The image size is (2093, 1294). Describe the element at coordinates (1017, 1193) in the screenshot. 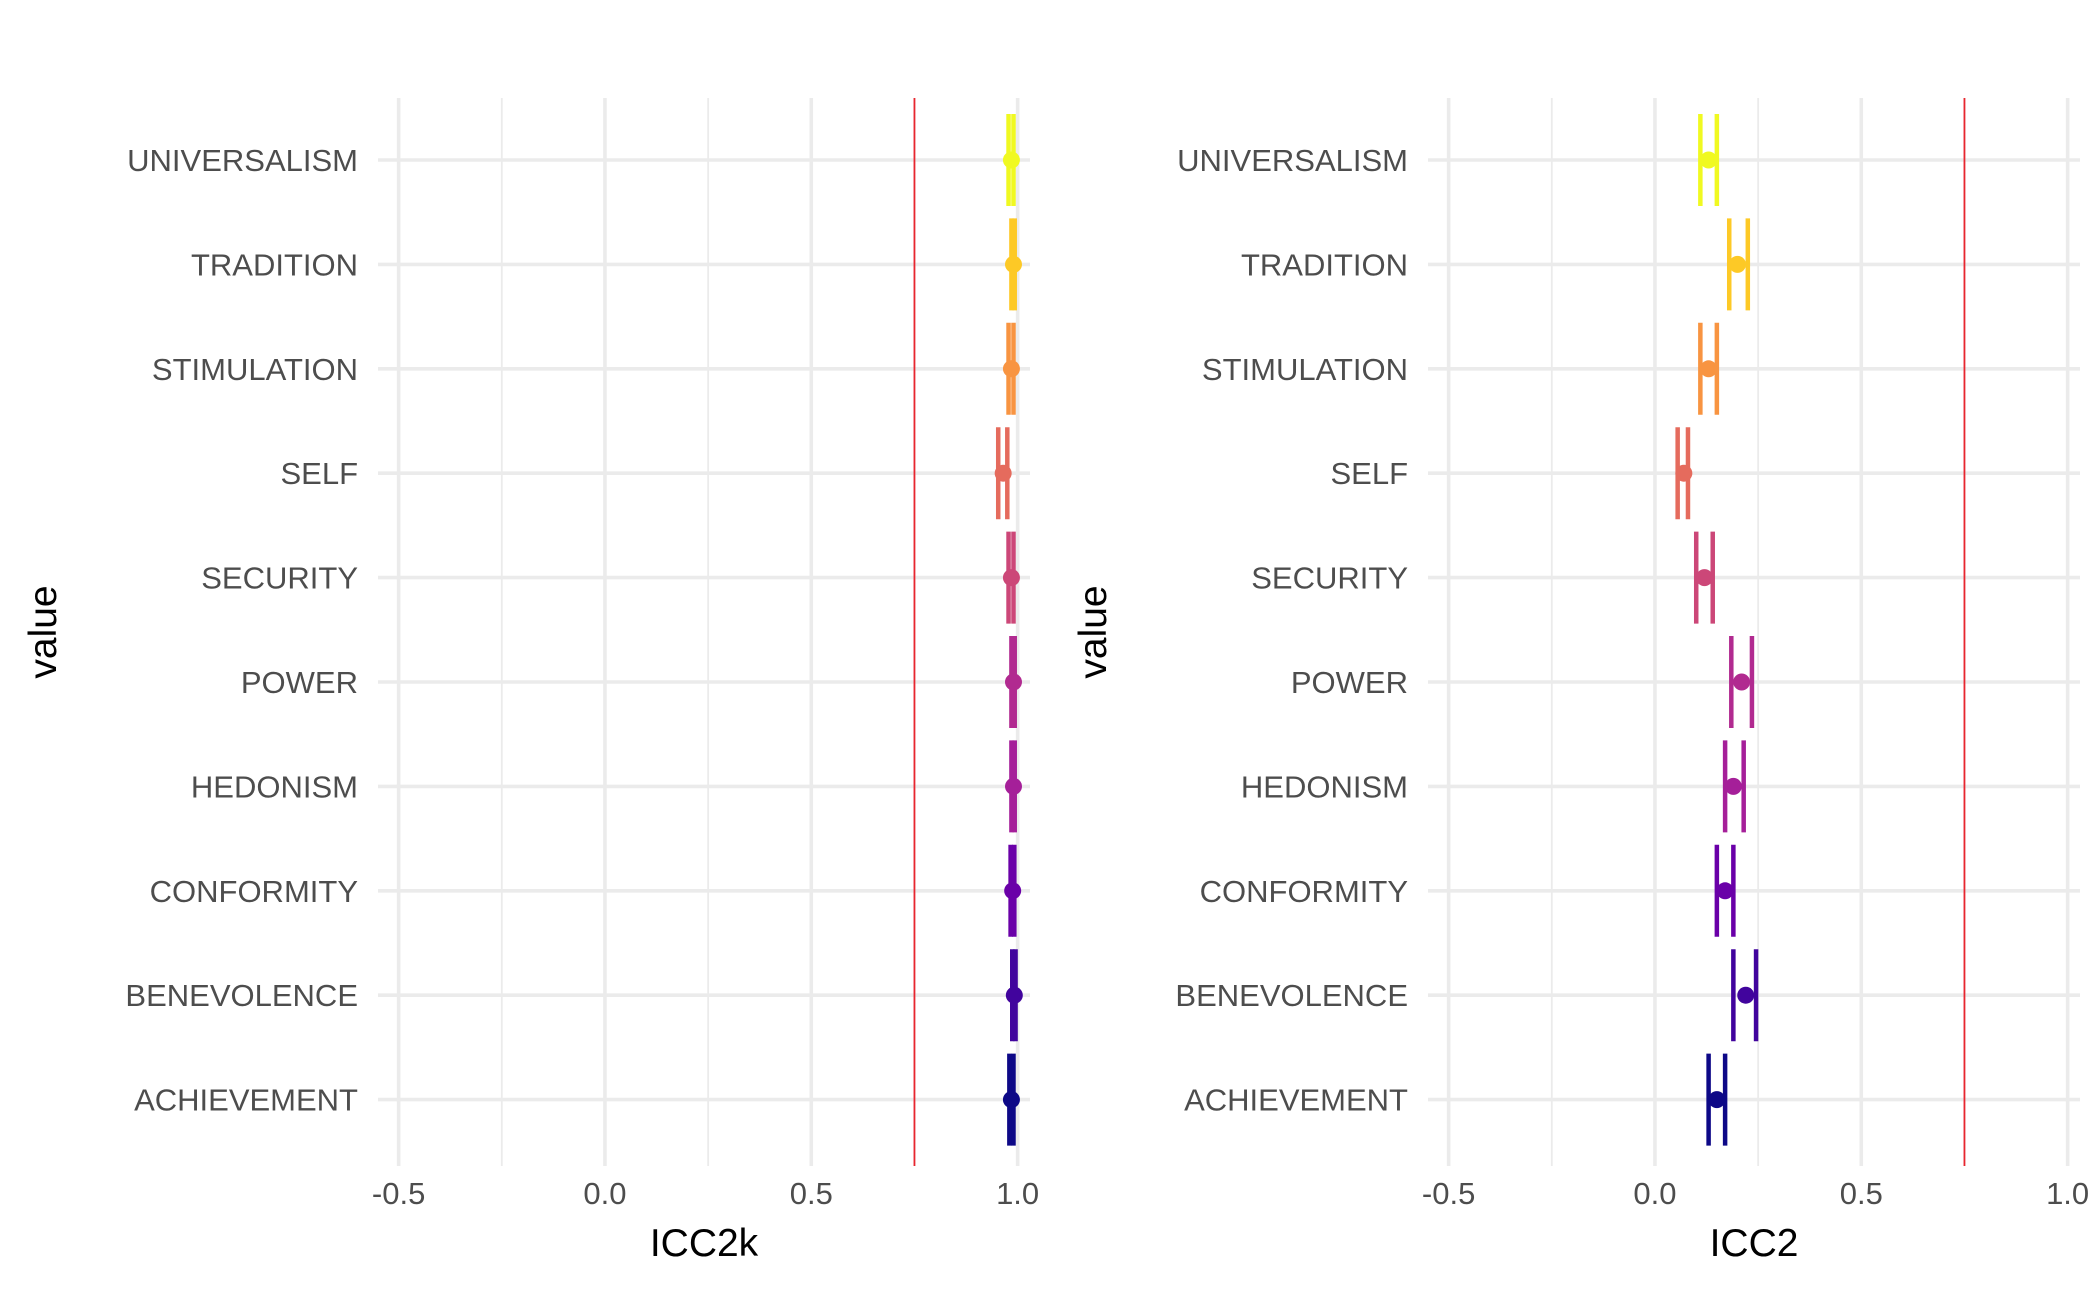

I see `icc2k-x-tick-label: 1.0` at that location.